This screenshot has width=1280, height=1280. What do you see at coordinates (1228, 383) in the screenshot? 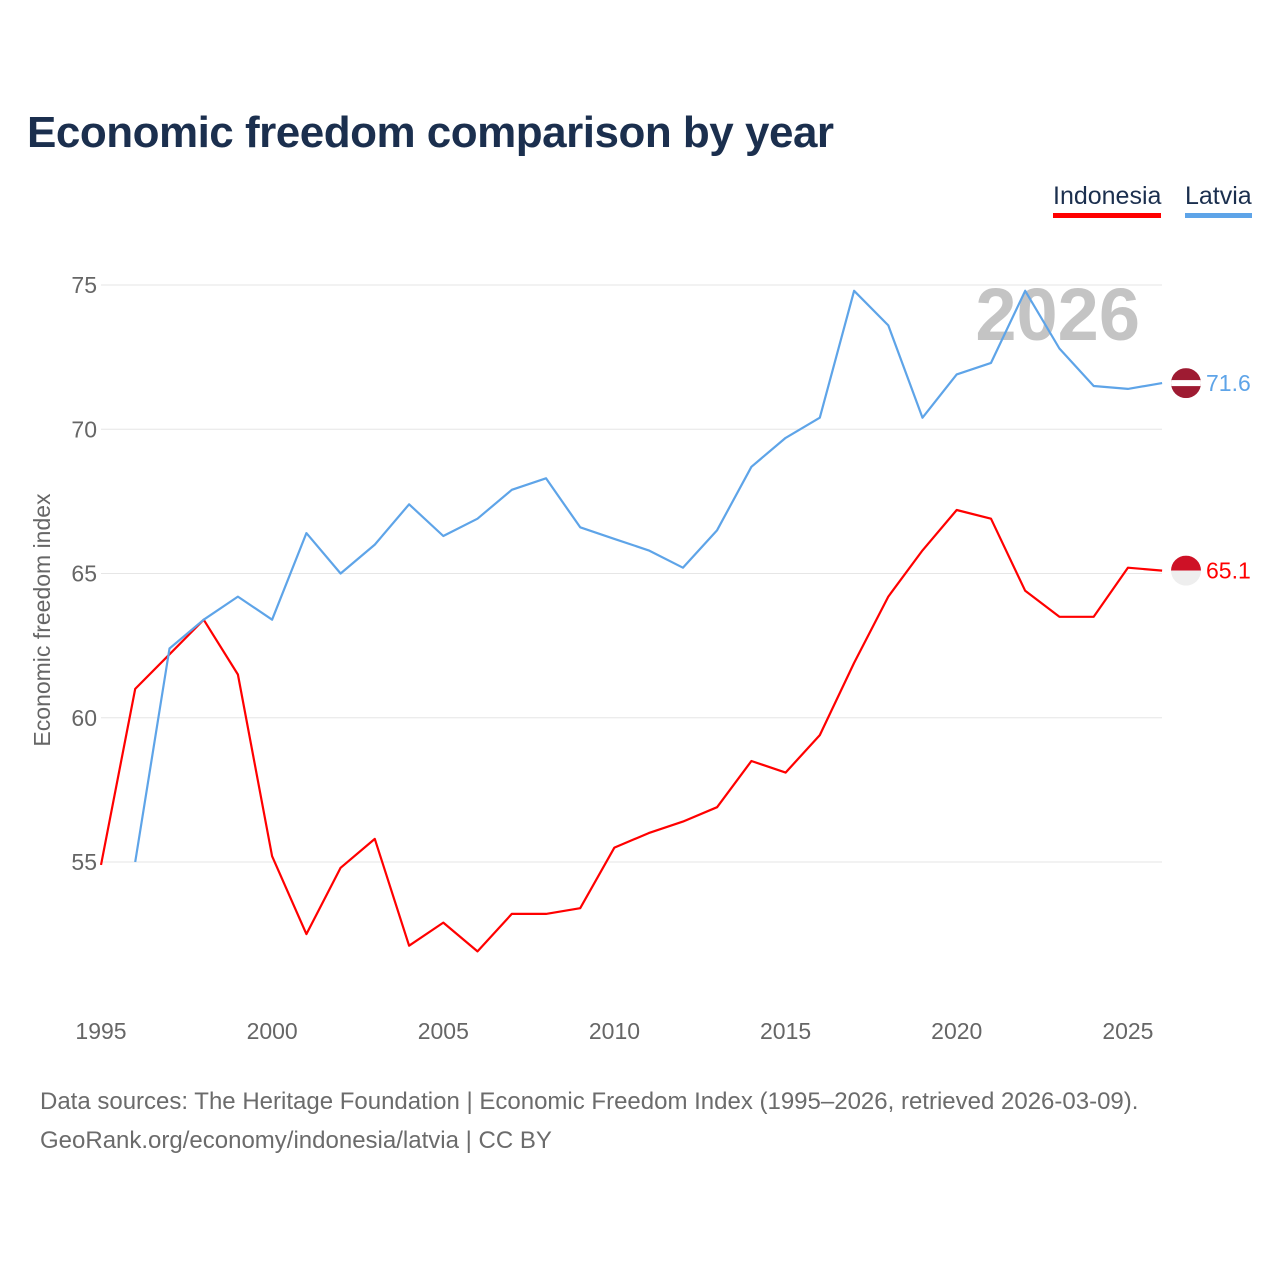
I see `end-value-label-latvia: 71.6` at bounding box center [1228, 383].